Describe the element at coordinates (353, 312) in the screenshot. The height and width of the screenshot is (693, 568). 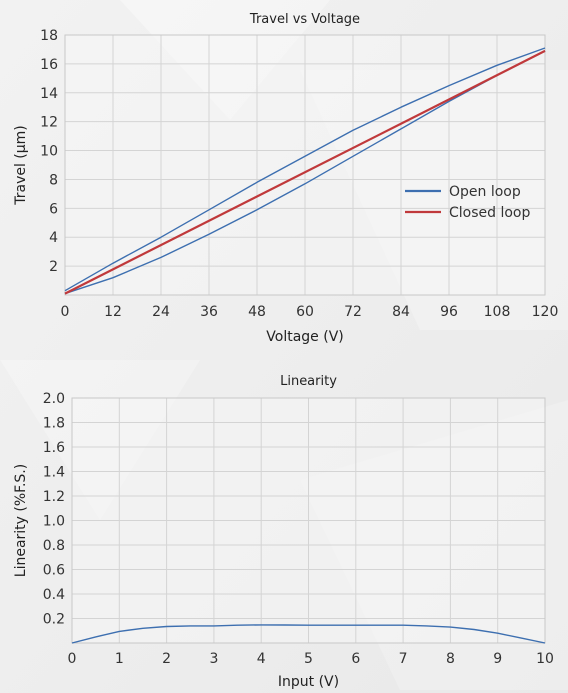
I see `x-tick-label: 72` at that location.